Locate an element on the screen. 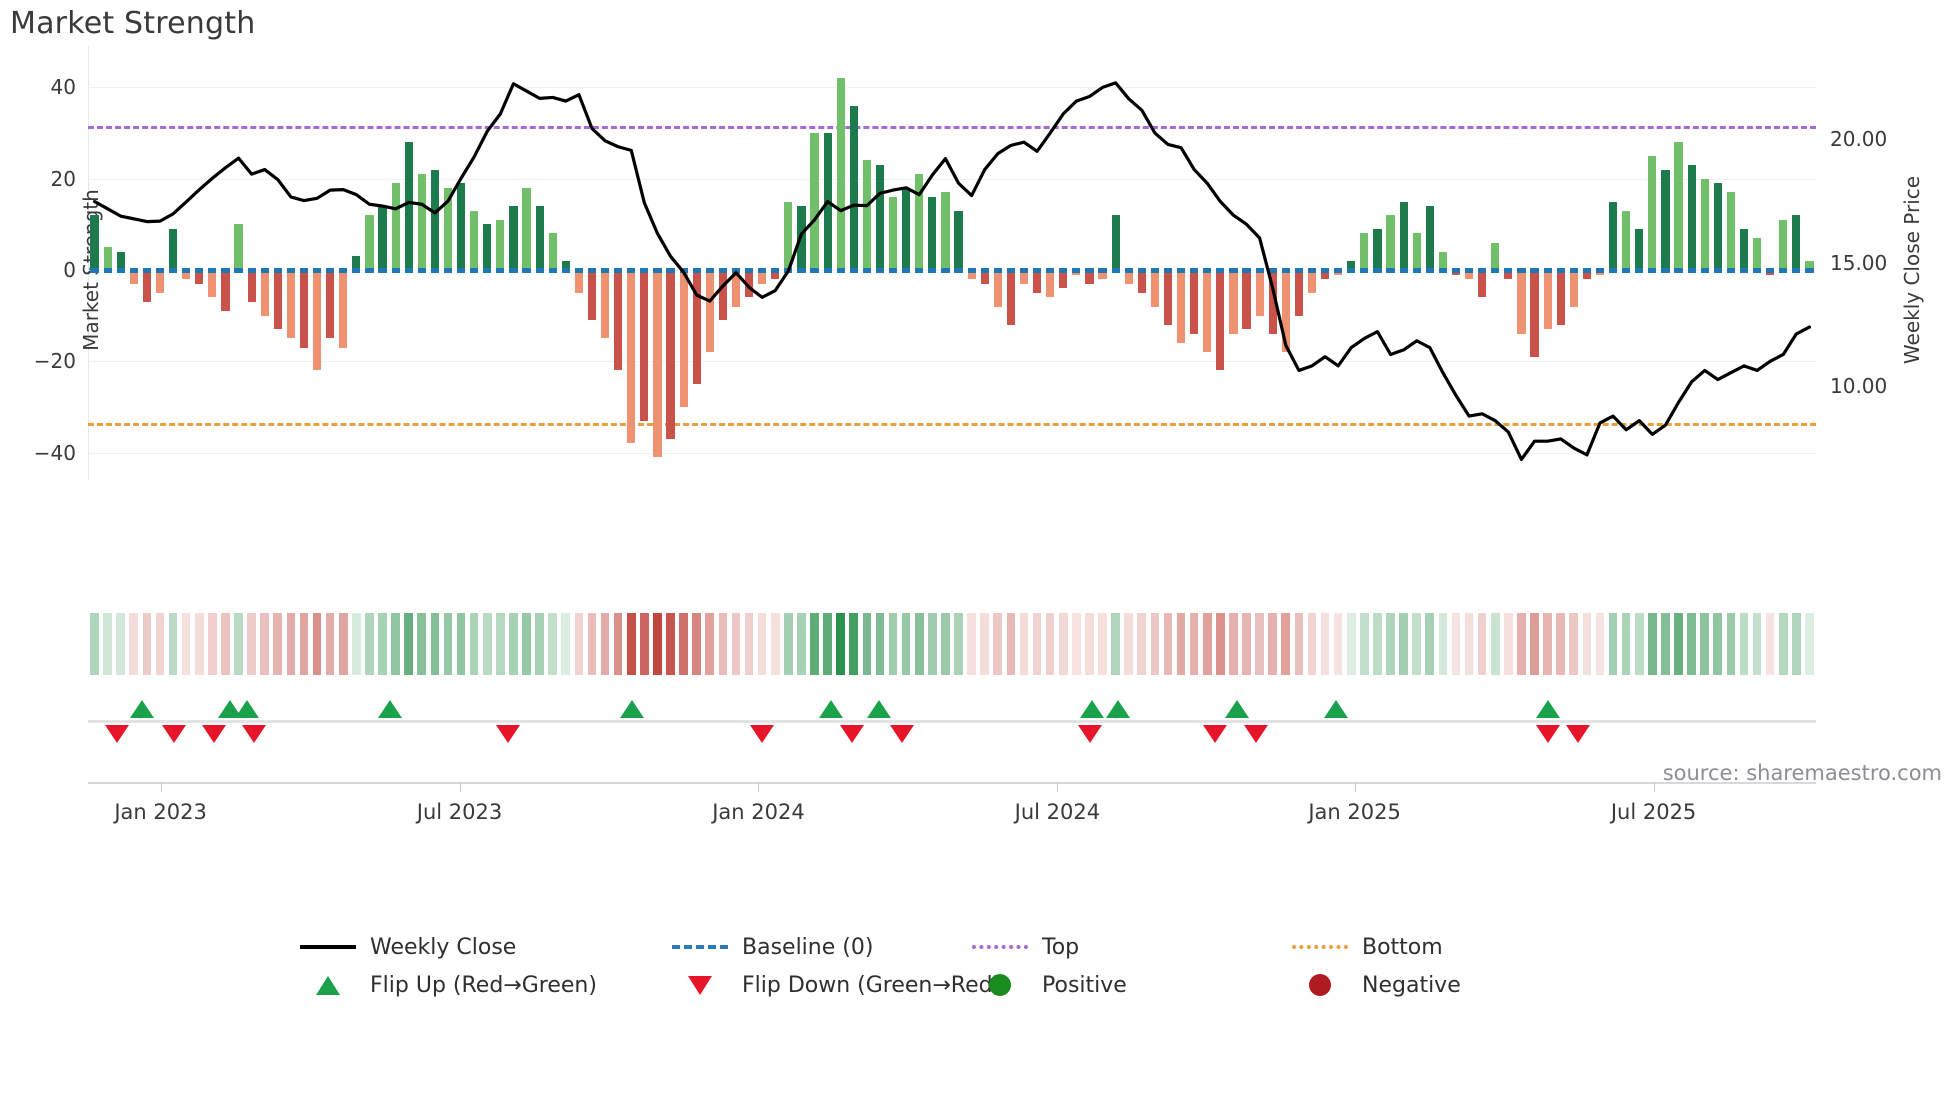  legend-item-negative: Negative is located at coordinates (1442, 985).